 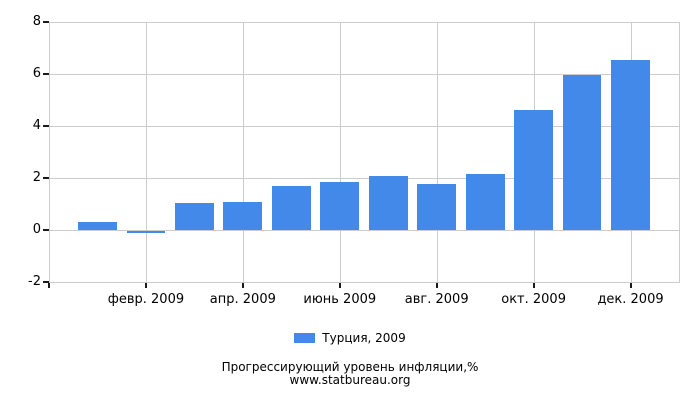 I want to click on x-axis-label: дек. 2009, so click(x=630, y=299).